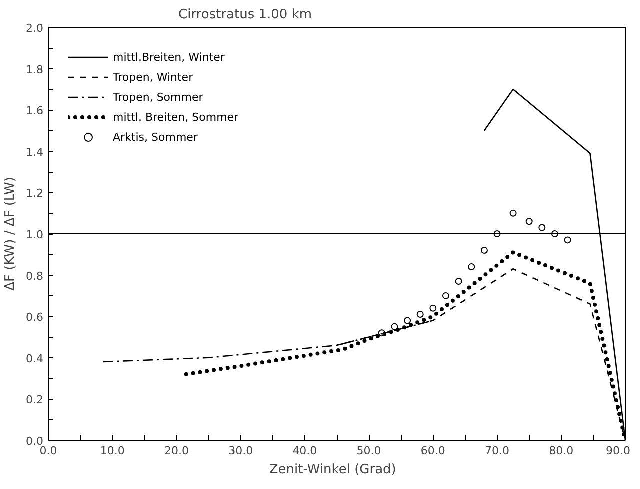 This screenshot has height=489, width=640. What do you see at coordinates (305, 451) in the screenshot?
I see `x-tick-label: 40.0` at bounding box center [305, 451].